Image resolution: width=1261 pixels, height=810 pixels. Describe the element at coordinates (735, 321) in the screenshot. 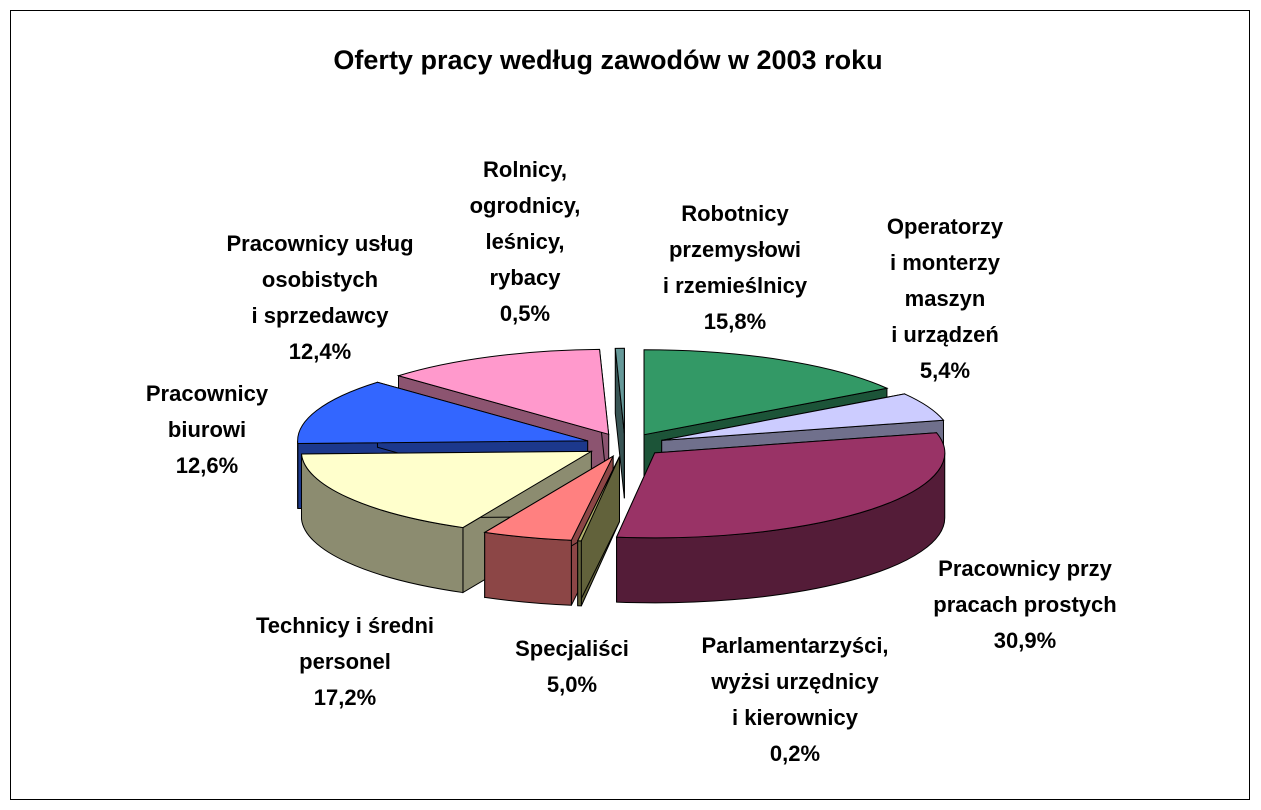

I see `slice-value-label: 15,8%` at that location.